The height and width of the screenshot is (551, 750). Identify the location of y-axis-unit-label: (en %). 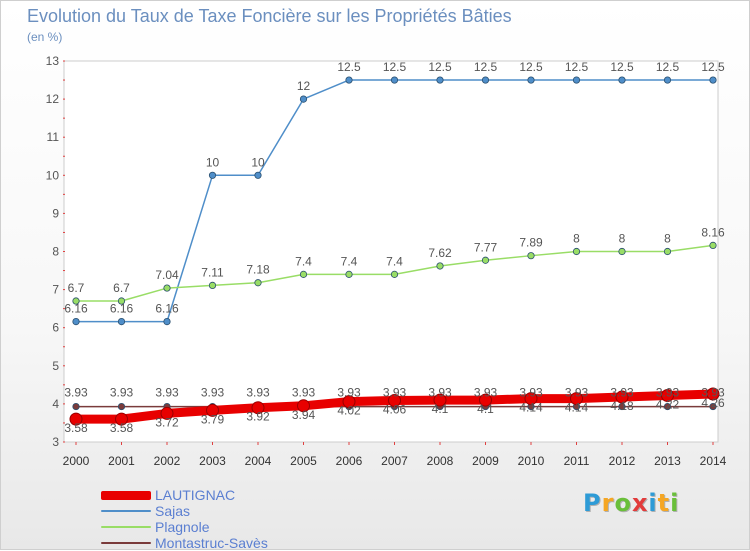
(45, 37).